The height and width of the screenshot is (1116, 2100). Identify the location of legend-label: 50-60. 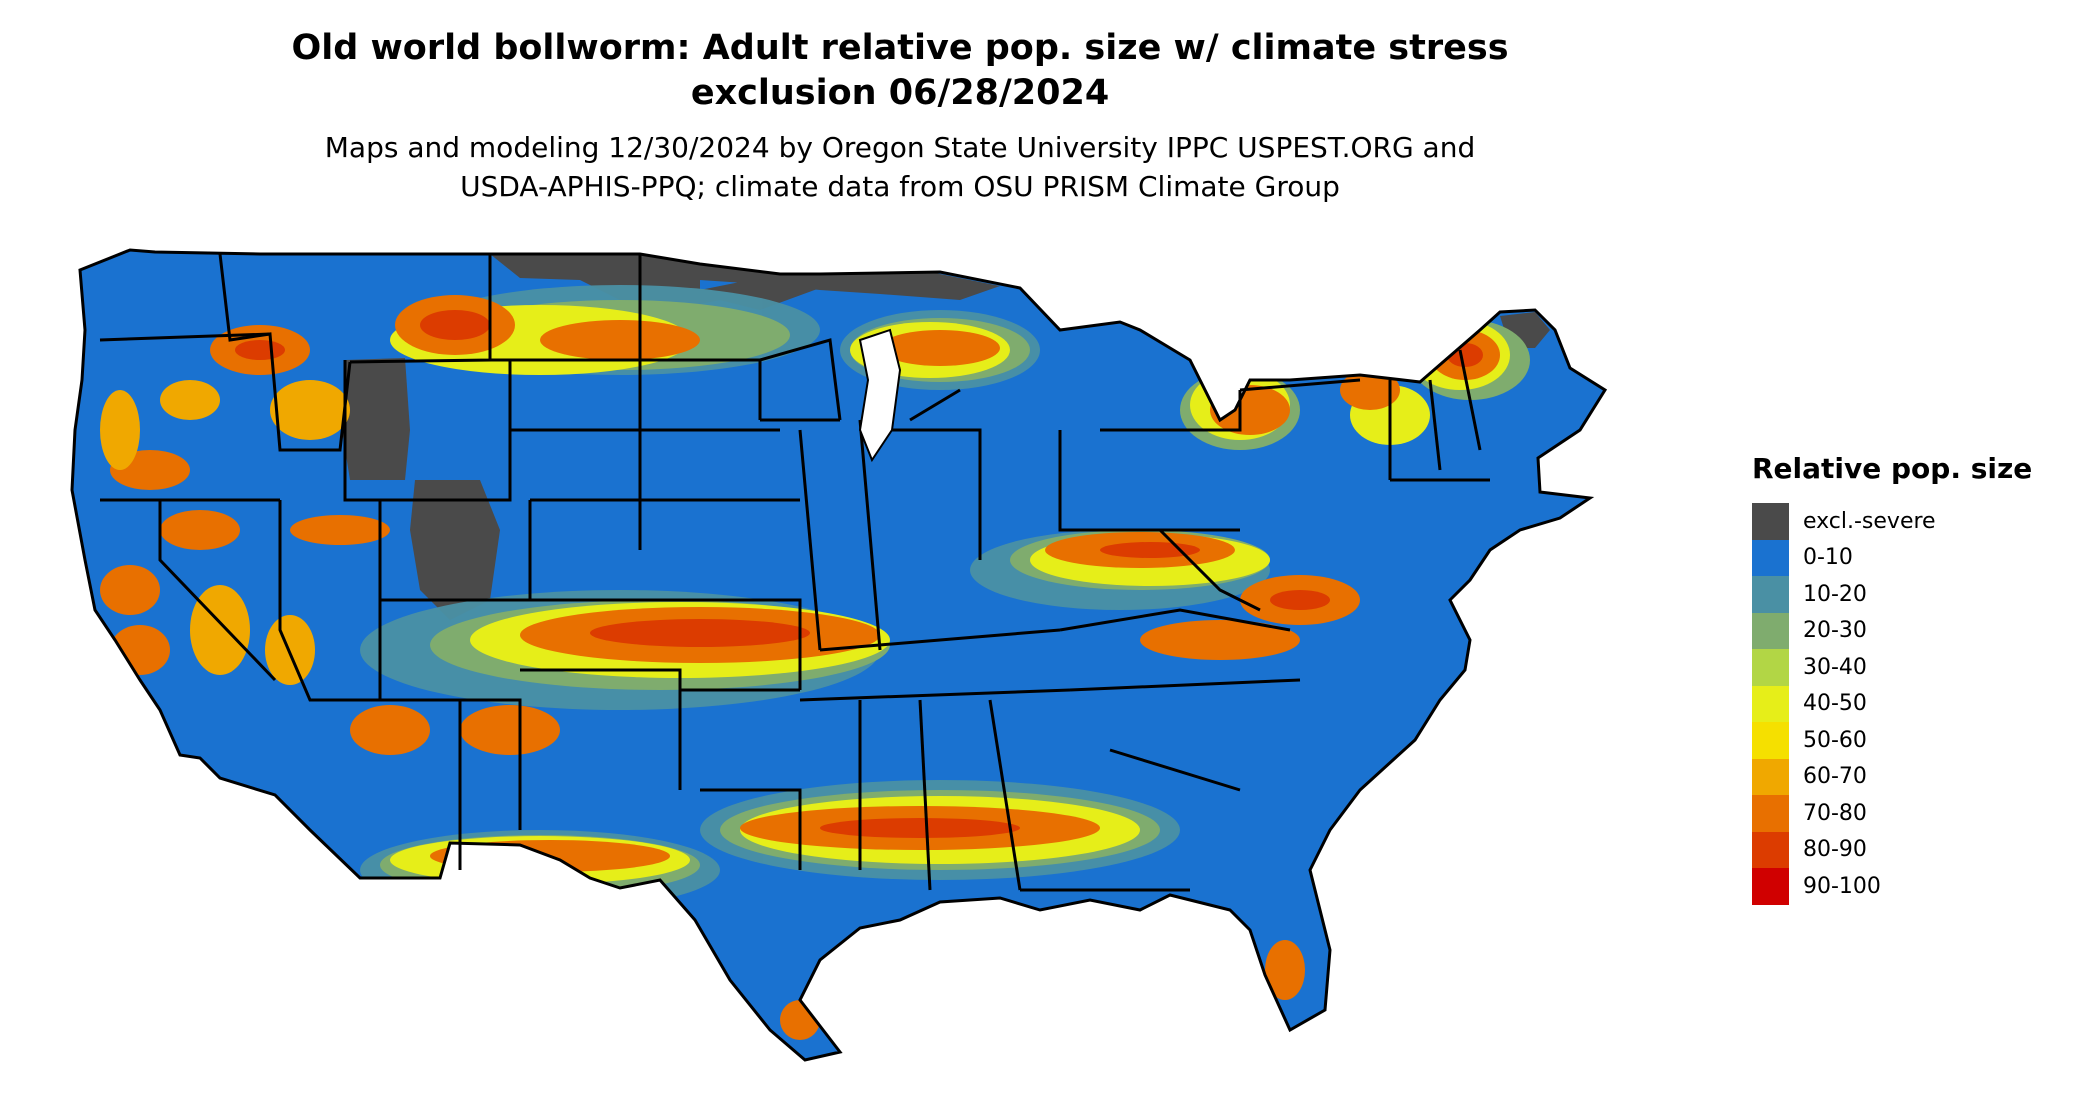
(1835, 740).